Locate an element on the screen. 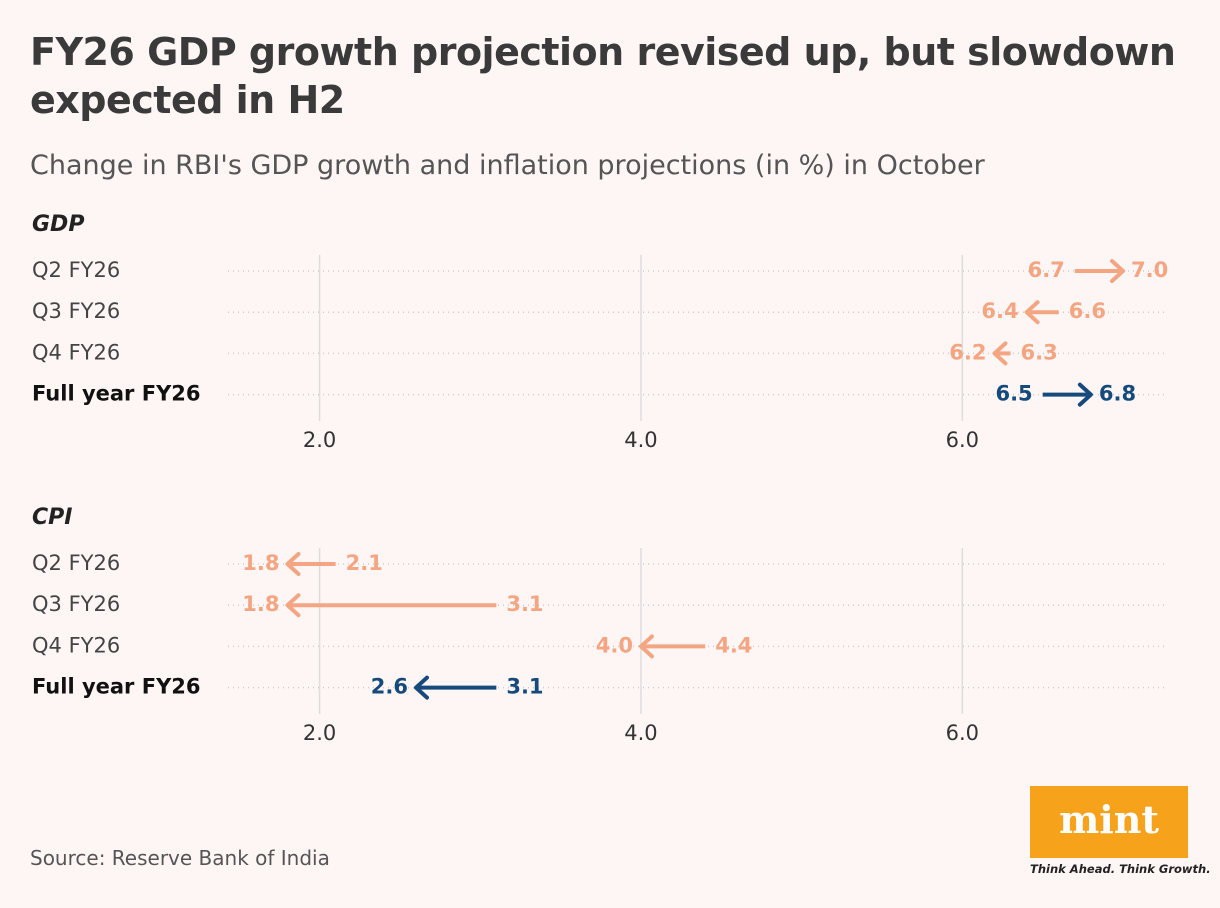 This screenshot has width=1220, height=908. value-label: 7.0 is located at coordinates (1149, 270).